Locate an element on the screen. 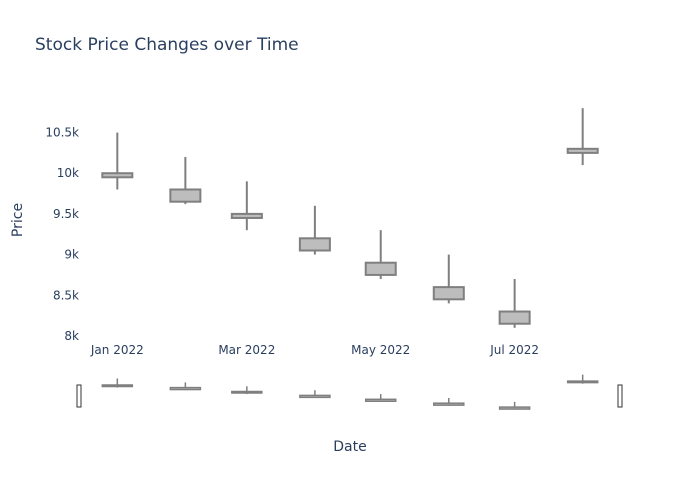 This screenshot has height=500, width=700. y-axis-ticks: 8k 8.5k 9k 9.5k 10k 10.5k is located at coordinates (62, 234).